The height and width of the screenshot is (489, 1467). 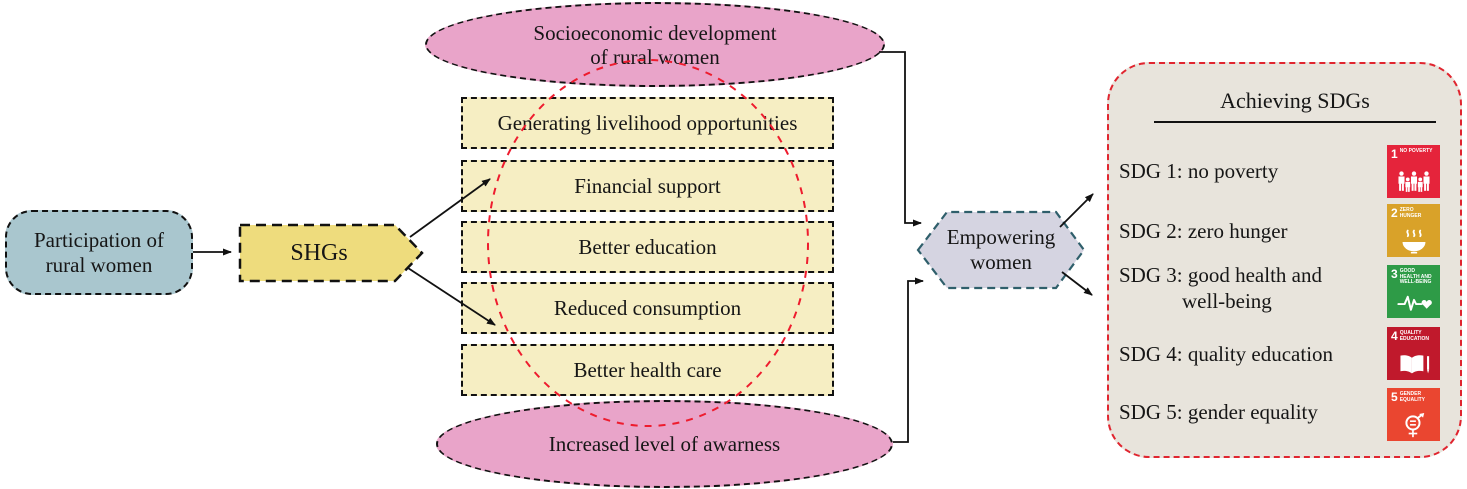 I want to click on sdg4-number: 4, so click(x=1394, y=336).